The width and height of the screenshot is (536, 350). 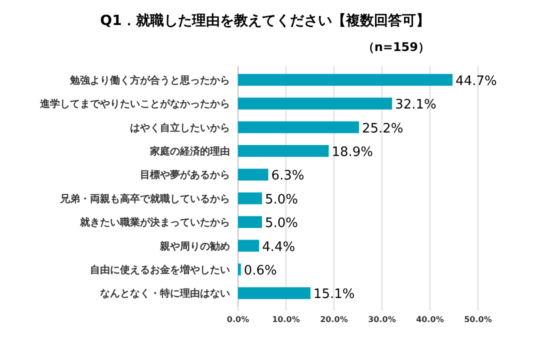 I want to click on x-tick-label: 50.0%, so click(x=478, y=319).